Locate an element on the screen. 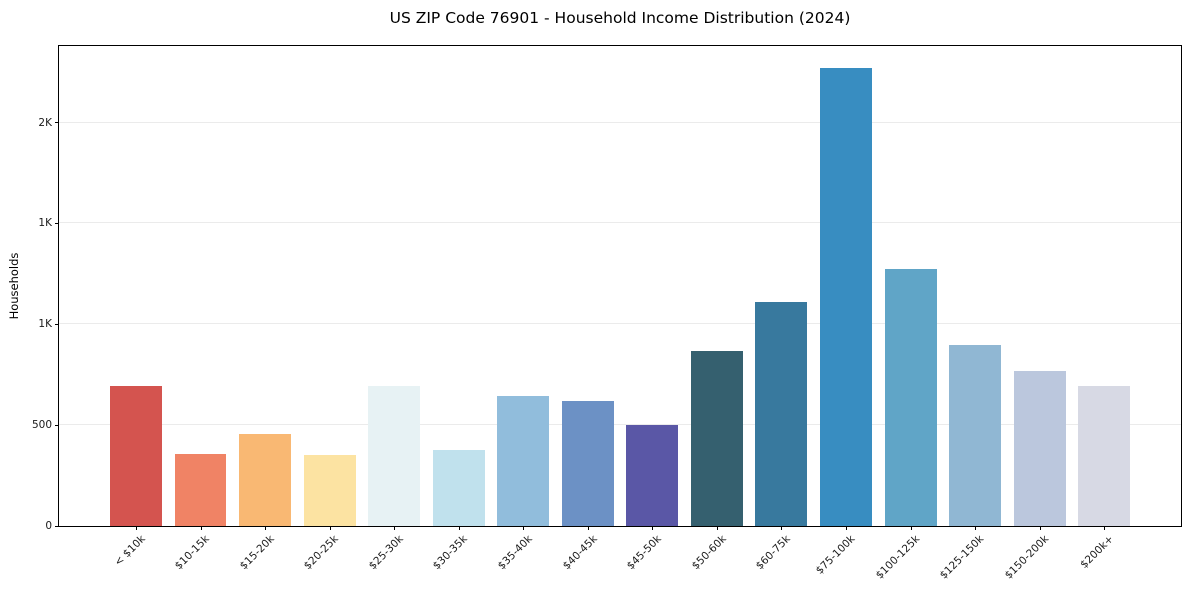  bar-slot-14: $125-150k is located at coordinates (973, 314).